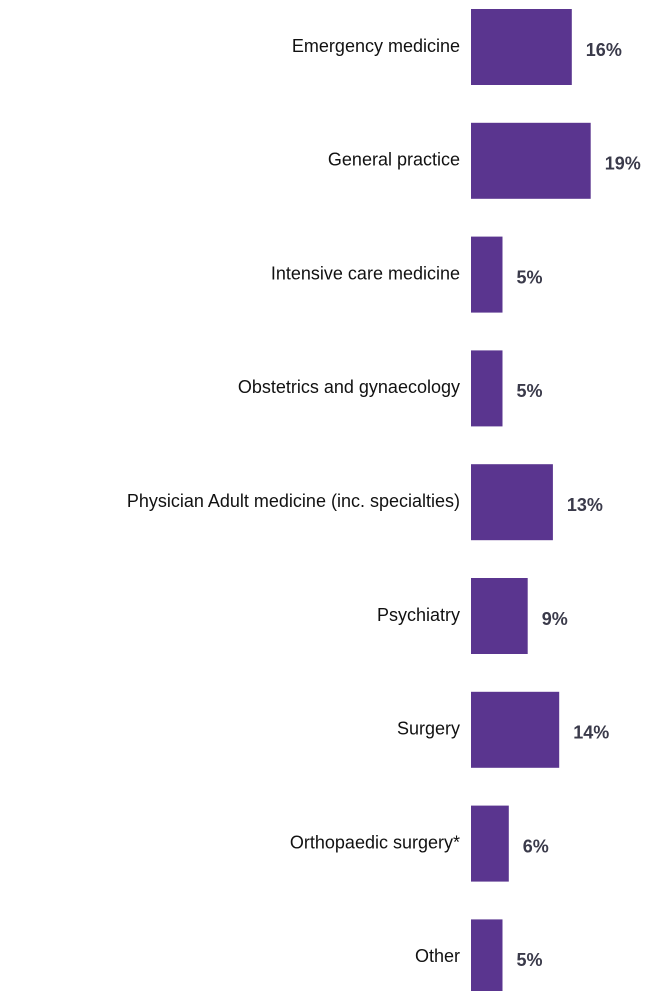  Describe the element at coordinates (591, 733) in the screenshot. I see `value-label: 14%` at that location.